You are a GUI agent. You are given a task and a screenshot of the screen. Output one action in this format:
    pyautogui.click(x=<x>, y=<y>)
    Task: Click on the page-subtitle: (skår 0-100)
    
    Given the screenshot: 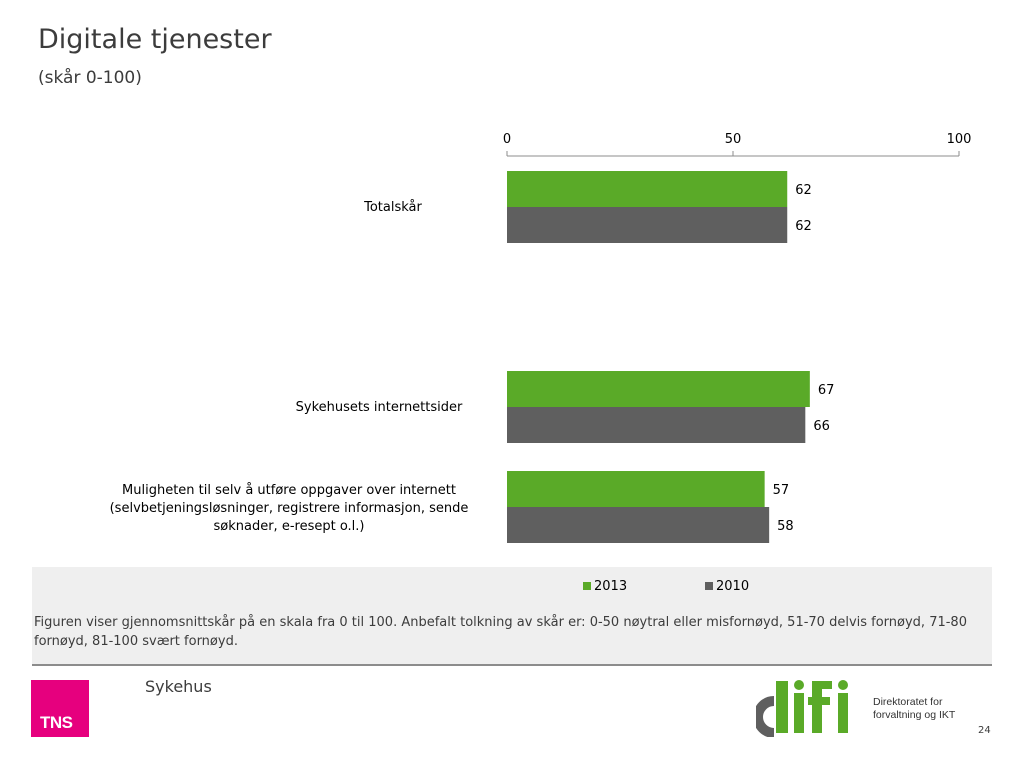 What is the action you would take?
    pyautogui.click(x=90, y=78)
    